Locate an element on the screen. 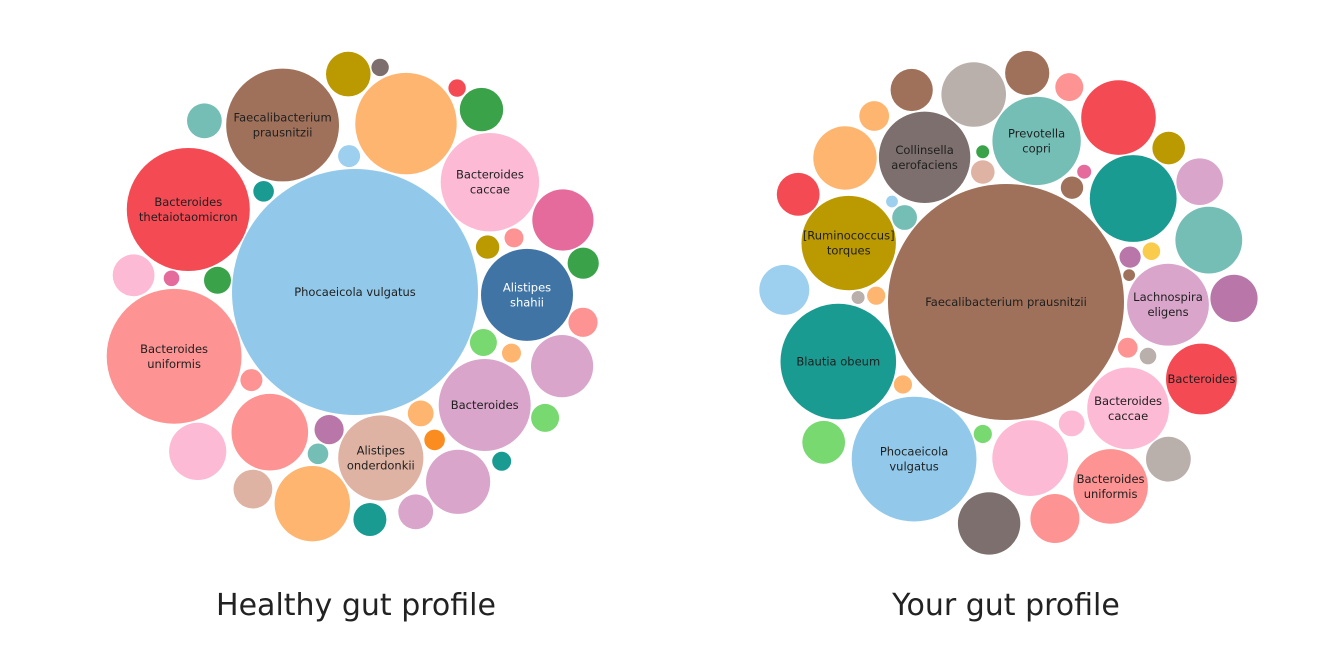  bubble-label: Collinsella aerofaciens is located at coordinates (924, 157).